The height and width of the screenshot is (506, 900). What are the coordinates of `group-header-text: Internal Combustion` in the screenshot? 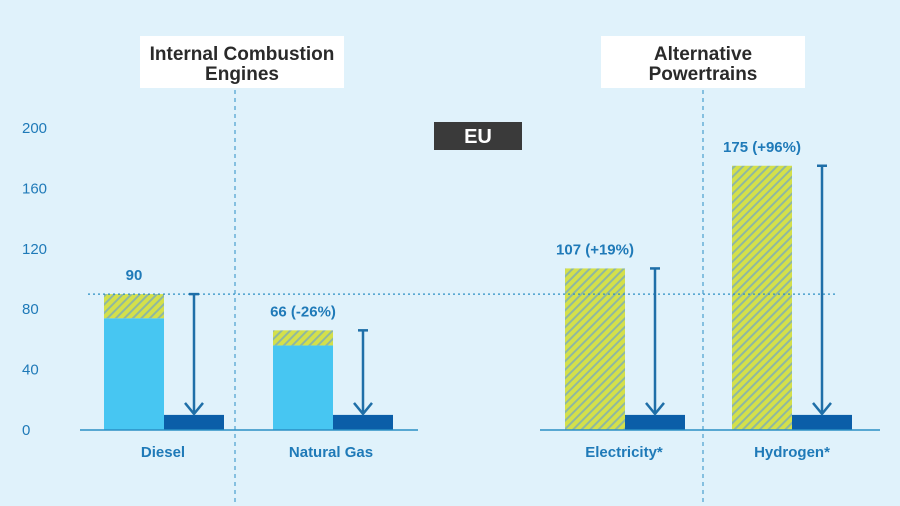 It's located at (242, 54).